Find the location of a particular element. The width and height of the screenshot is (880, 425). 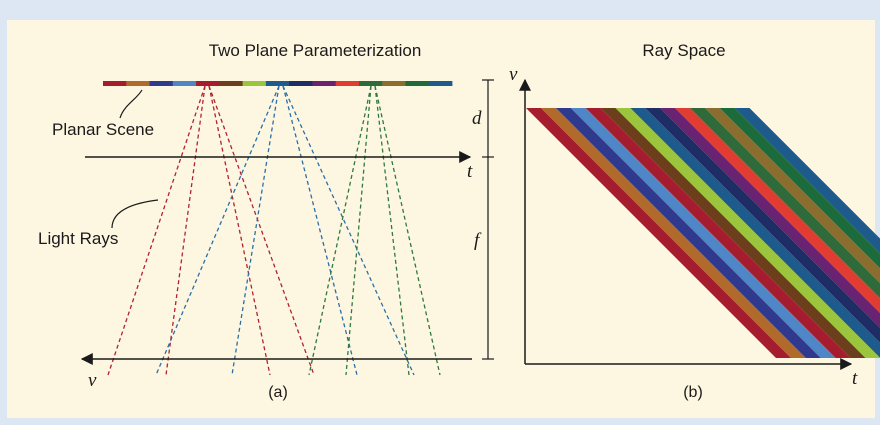

ray-space-v-label: v is located at coordinates (513, 74).